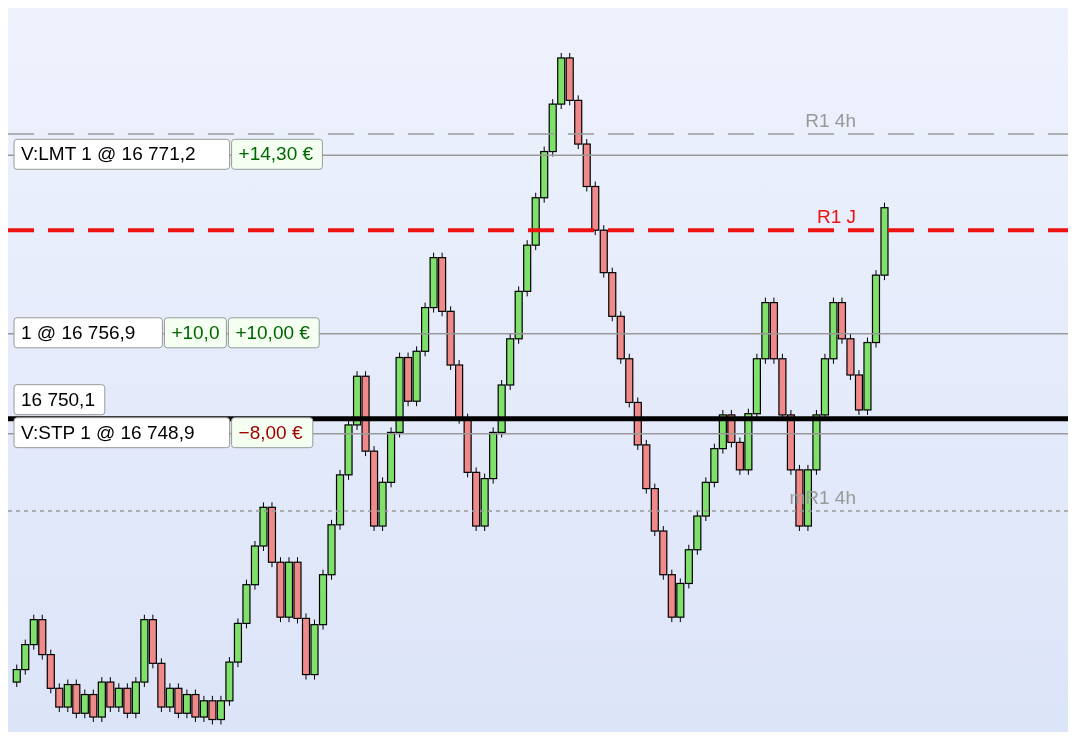 Image resolution: width=1076 pixels, height=740 pixels. What do you see at coordinates (830, 121) in the screenshot?
I see `ref-line-label: R1 4h` at bounding box center [830, 121].